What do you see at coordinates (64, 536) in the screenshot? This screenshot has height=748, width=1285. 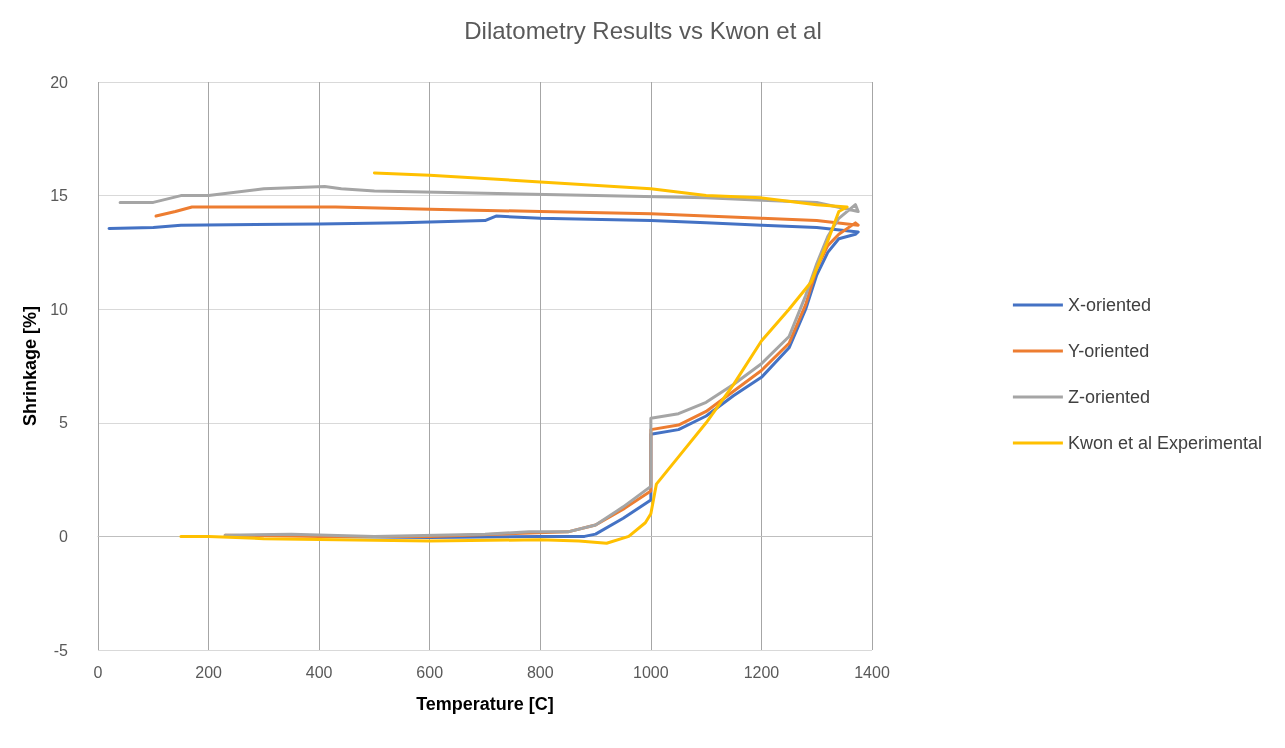 I see `y-tick-label: 0` at bounding box center [64, 536].